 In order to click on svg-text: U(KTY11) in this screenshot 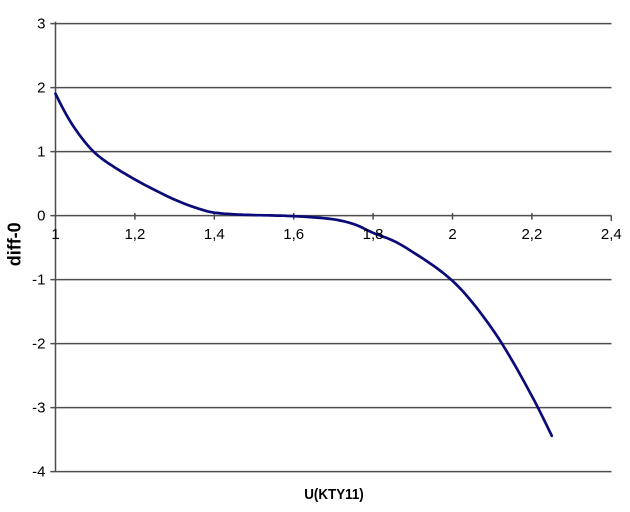, I will do `click(334, 495)`.